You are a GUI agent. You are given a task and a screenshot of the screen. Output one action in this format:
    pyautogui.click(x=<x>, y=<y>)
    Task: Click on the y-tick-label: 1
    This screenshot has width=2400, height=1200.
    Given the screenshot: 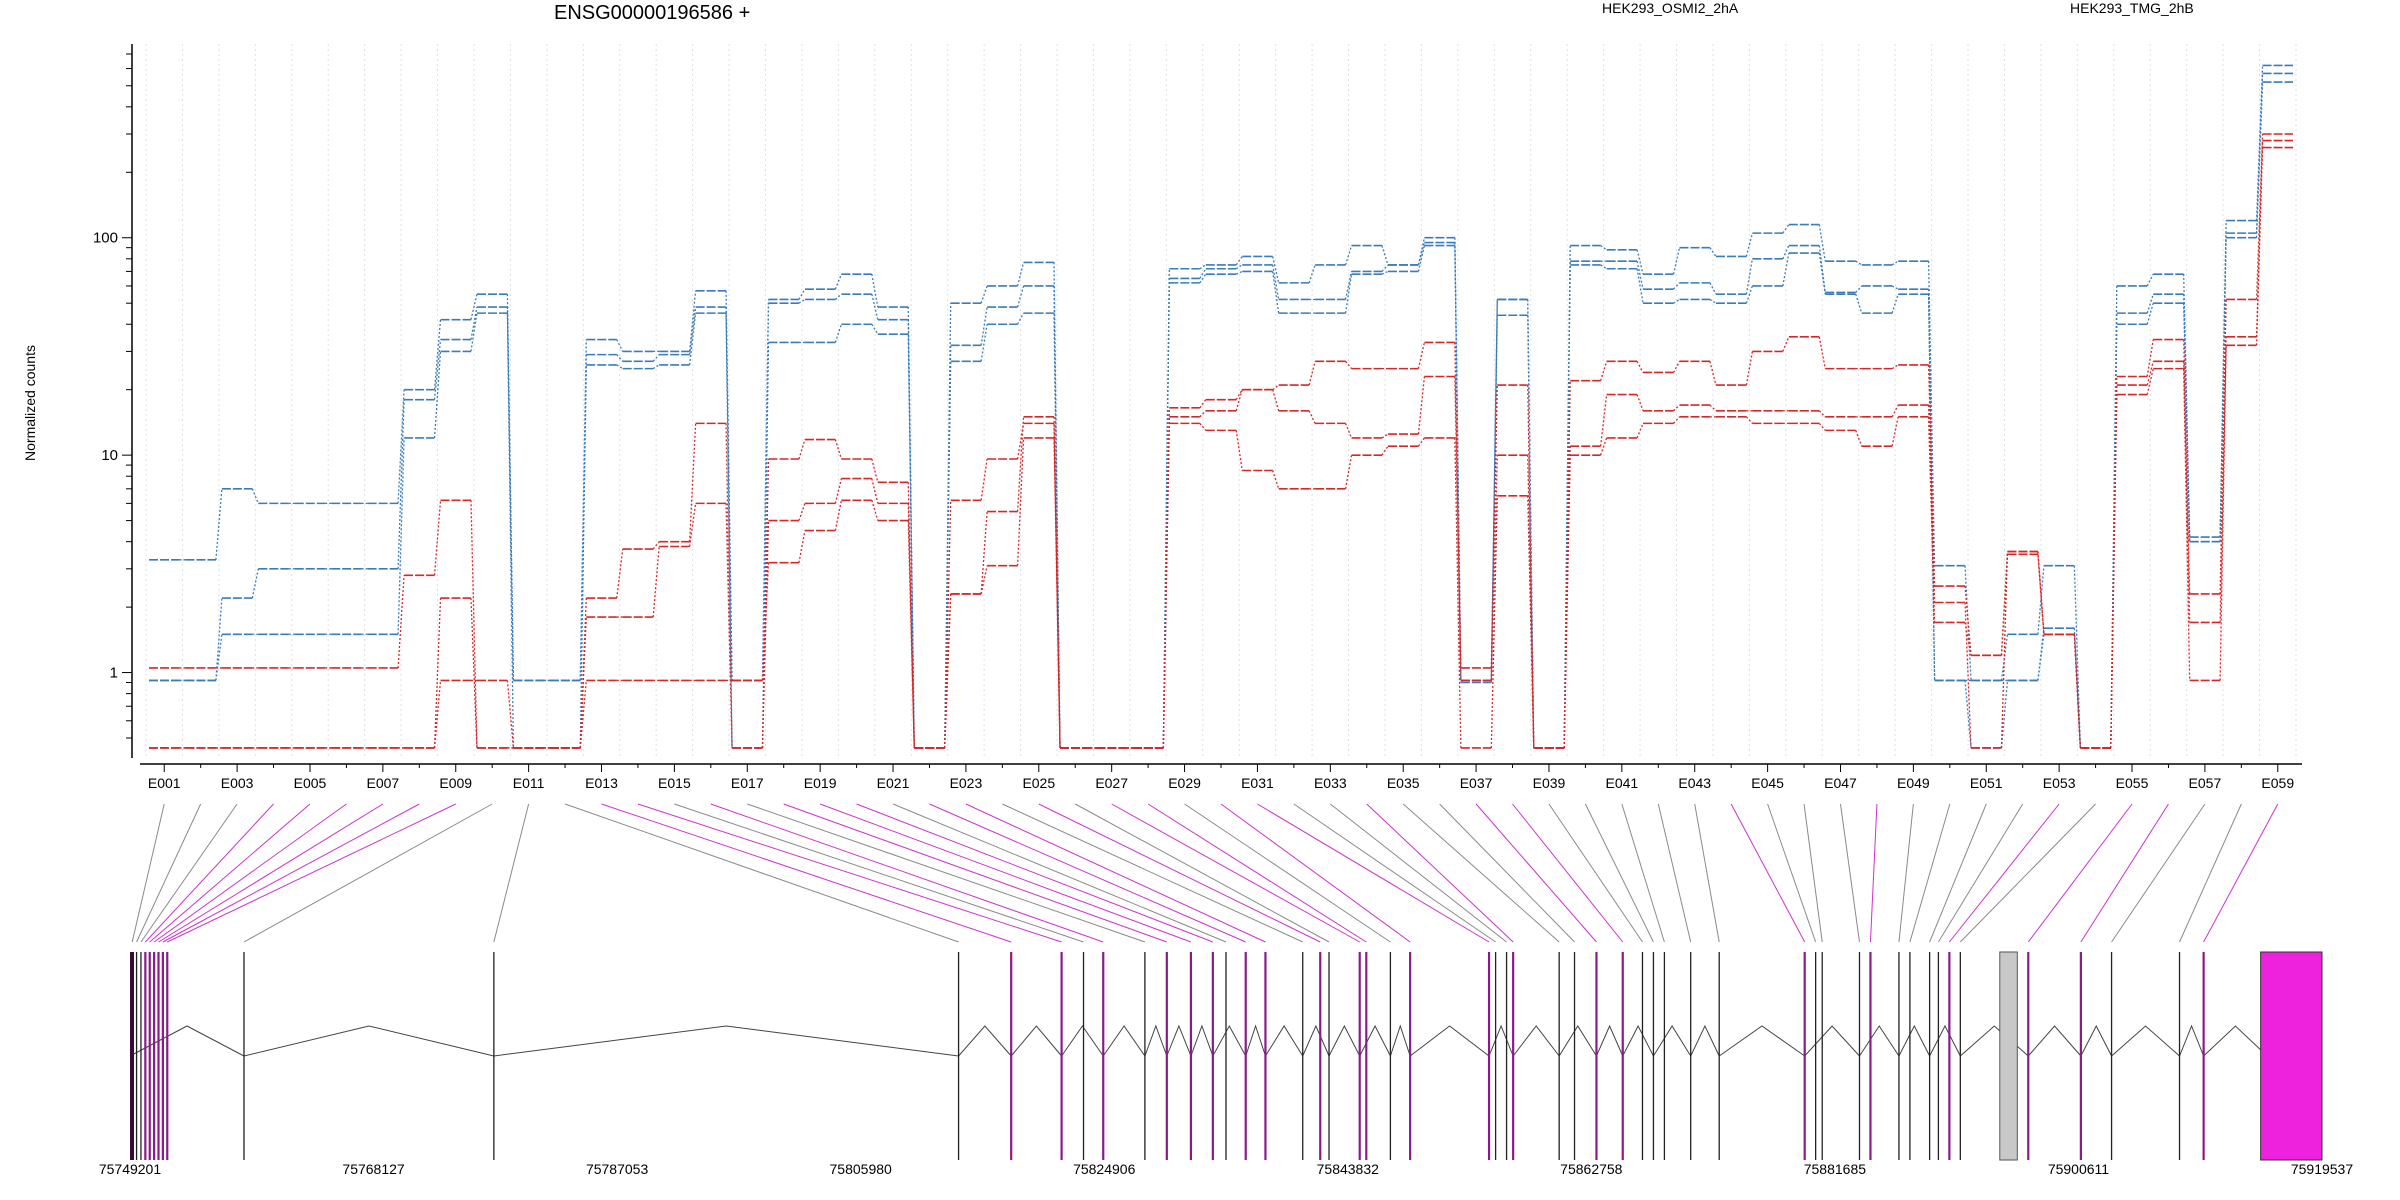 What is the action you would take?
    pyautogui.click(x=114, y=673)
    